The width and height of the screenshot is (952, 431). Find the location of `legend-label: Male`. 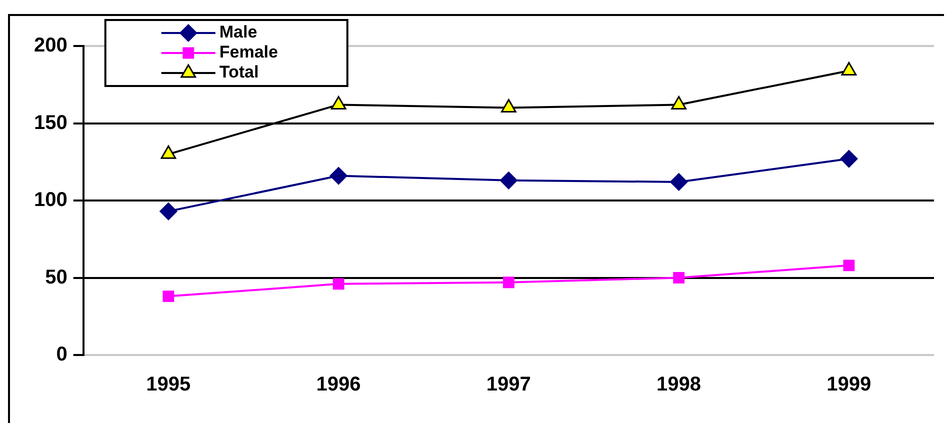

legend-label: Male is located at coordinates (238, 32).